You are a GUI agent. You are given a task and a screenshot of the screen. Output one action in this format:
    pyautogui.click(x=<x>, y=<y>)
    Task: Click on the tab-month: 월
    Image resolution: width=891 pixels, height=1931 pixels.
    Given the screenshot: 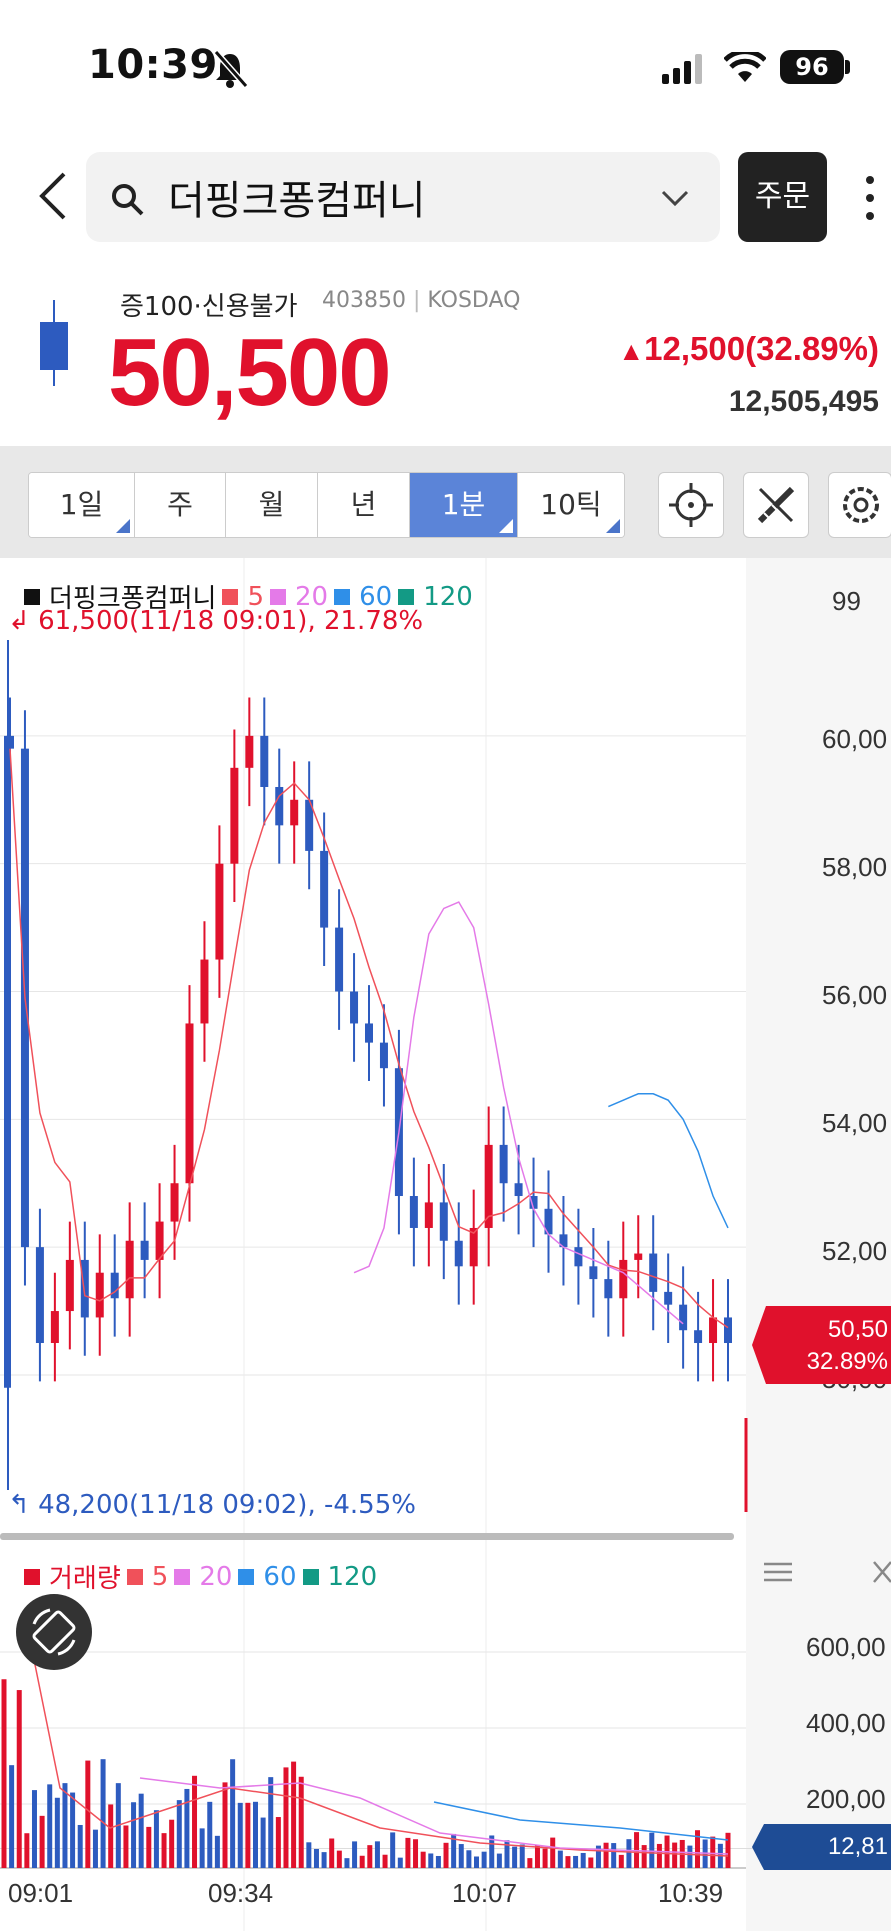 What is the action you would take?
    pyautogui.click(x=272, y=505)
    